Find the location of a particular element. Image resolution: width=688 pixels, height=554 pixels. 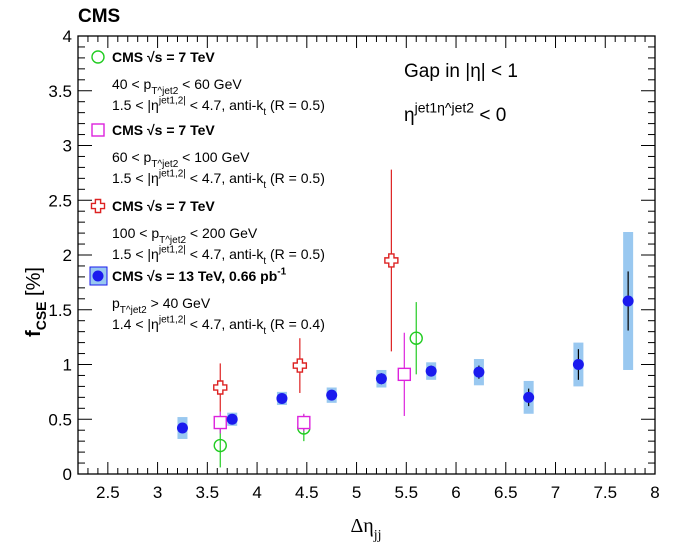

y-tick-label: 1 is located at coordinates (67, 365).